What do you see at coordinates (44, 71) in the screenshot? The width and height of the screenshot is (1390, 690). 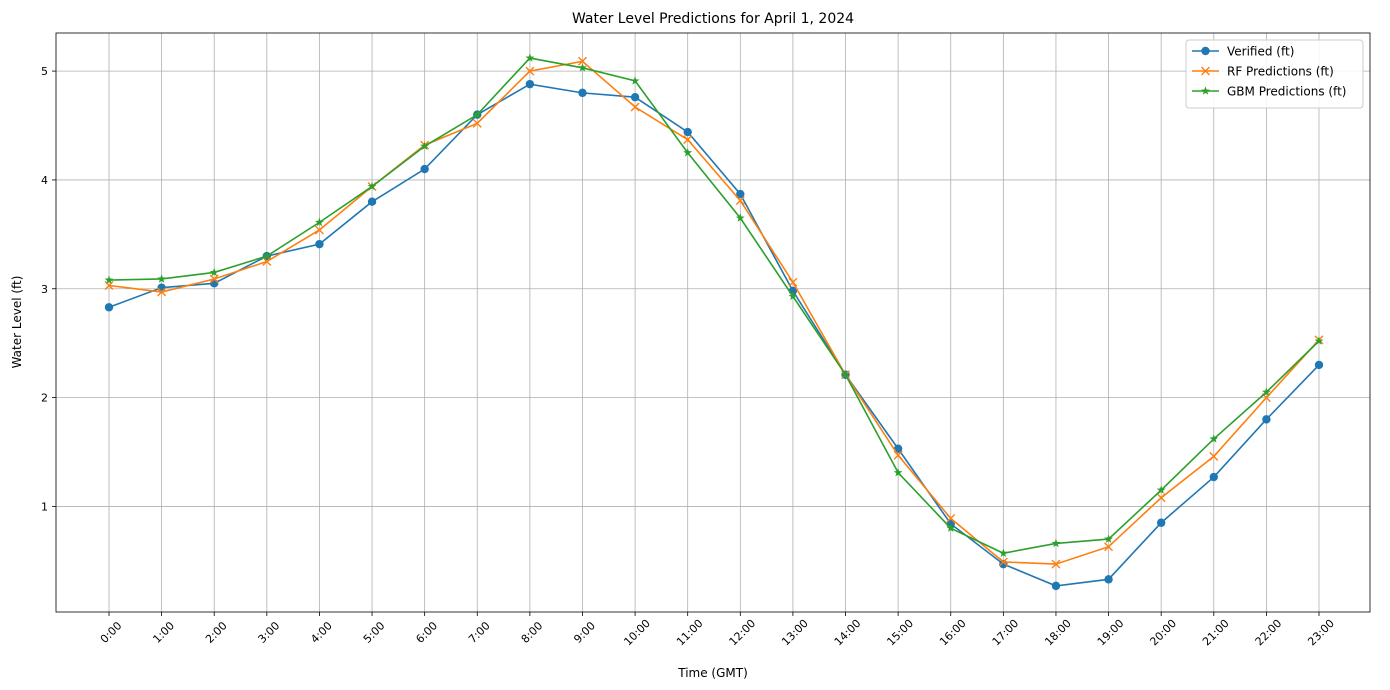 I see `y-tick-label: 5` at bounding box center [44, 71].